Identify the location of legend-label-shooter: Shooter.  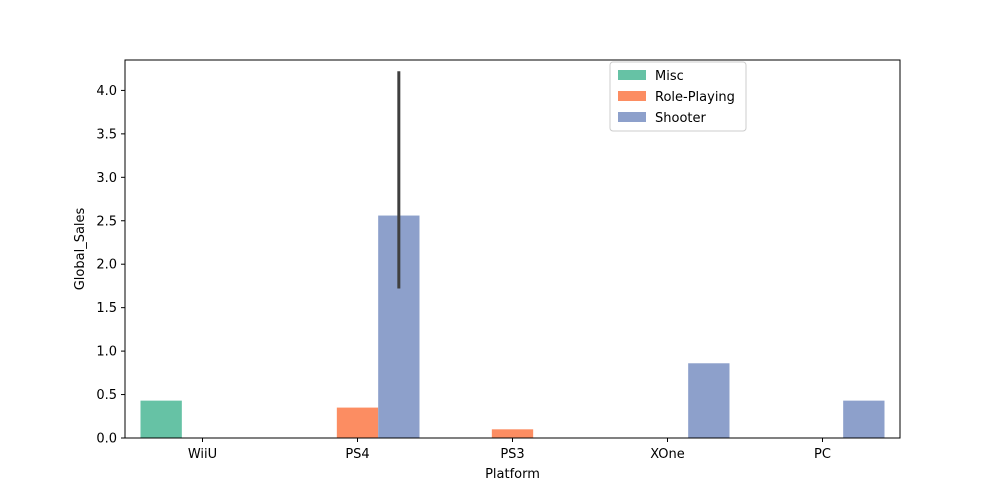
(680, 118).